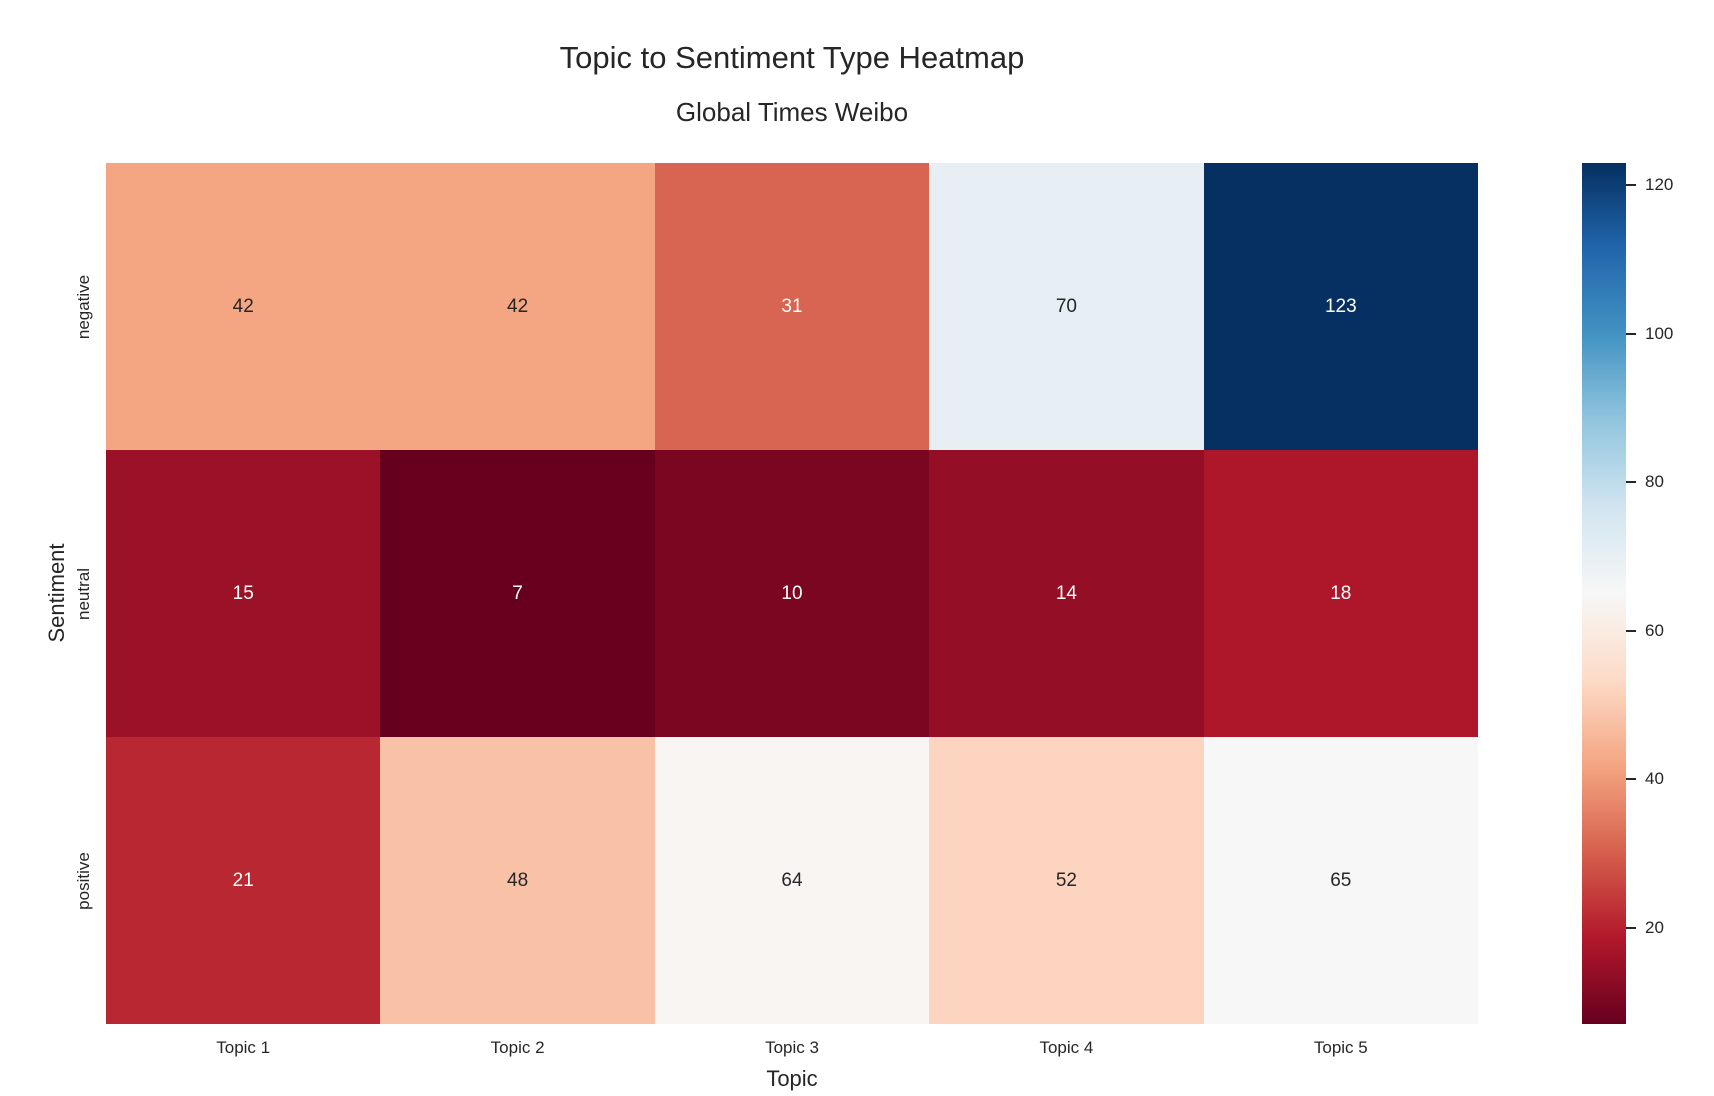  Describe the element at coordinates (83, 306) in the screenshot. I see `y-tick-label-negative: negative` at that location.